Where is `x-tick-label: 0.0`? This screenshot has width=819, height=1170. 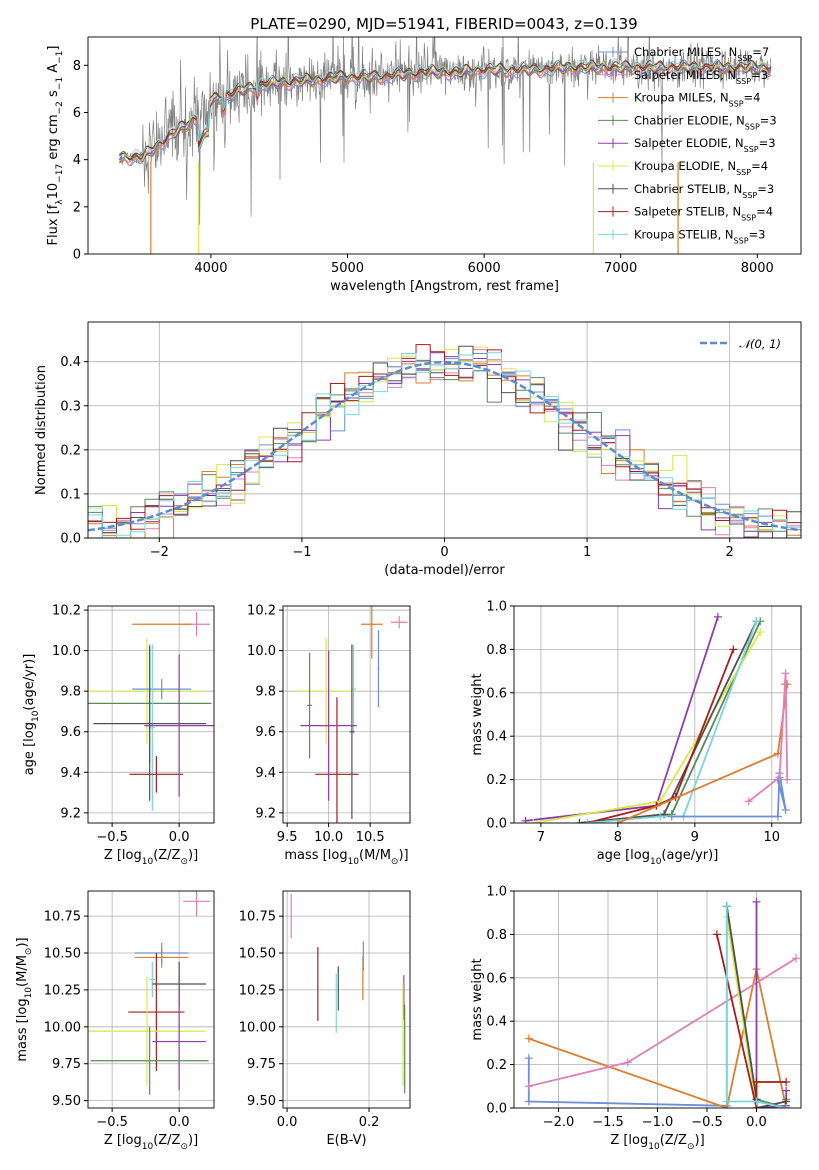 x-tick-label: 0.0 is located at coordinates (179, 1122).